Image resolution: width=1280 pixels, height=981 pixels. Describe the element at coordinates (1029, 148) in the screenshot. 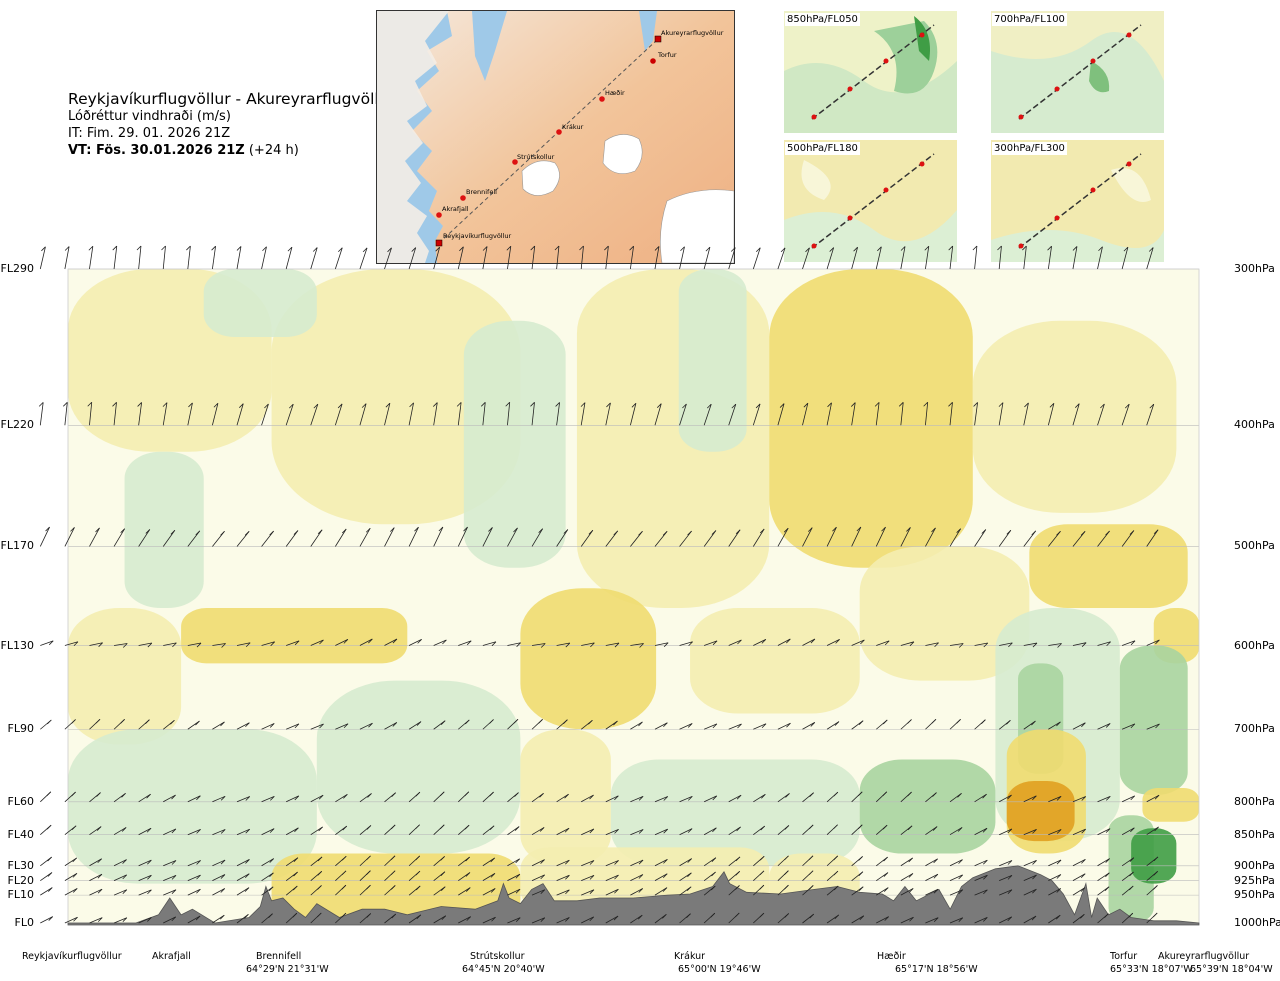

I see `panel-300-label: 300hPa/FL300` at that location.